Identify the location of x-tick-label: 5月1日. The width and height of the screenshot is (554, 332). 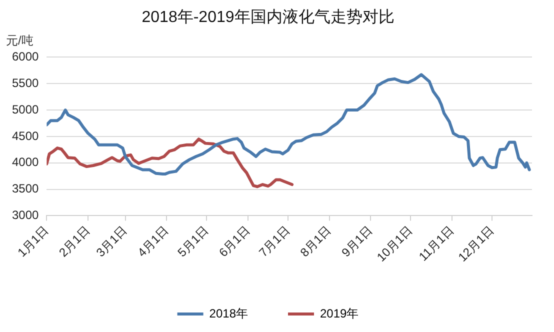
(193, 241).